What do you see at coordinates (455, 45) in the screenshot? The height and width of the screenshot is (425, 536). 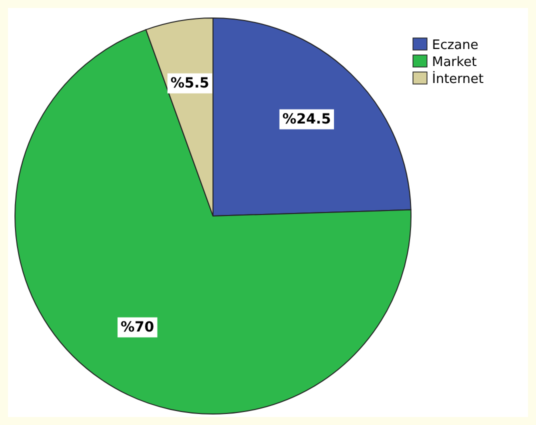 I see `legend-label: Eczane` at bounding box center [455, 45].